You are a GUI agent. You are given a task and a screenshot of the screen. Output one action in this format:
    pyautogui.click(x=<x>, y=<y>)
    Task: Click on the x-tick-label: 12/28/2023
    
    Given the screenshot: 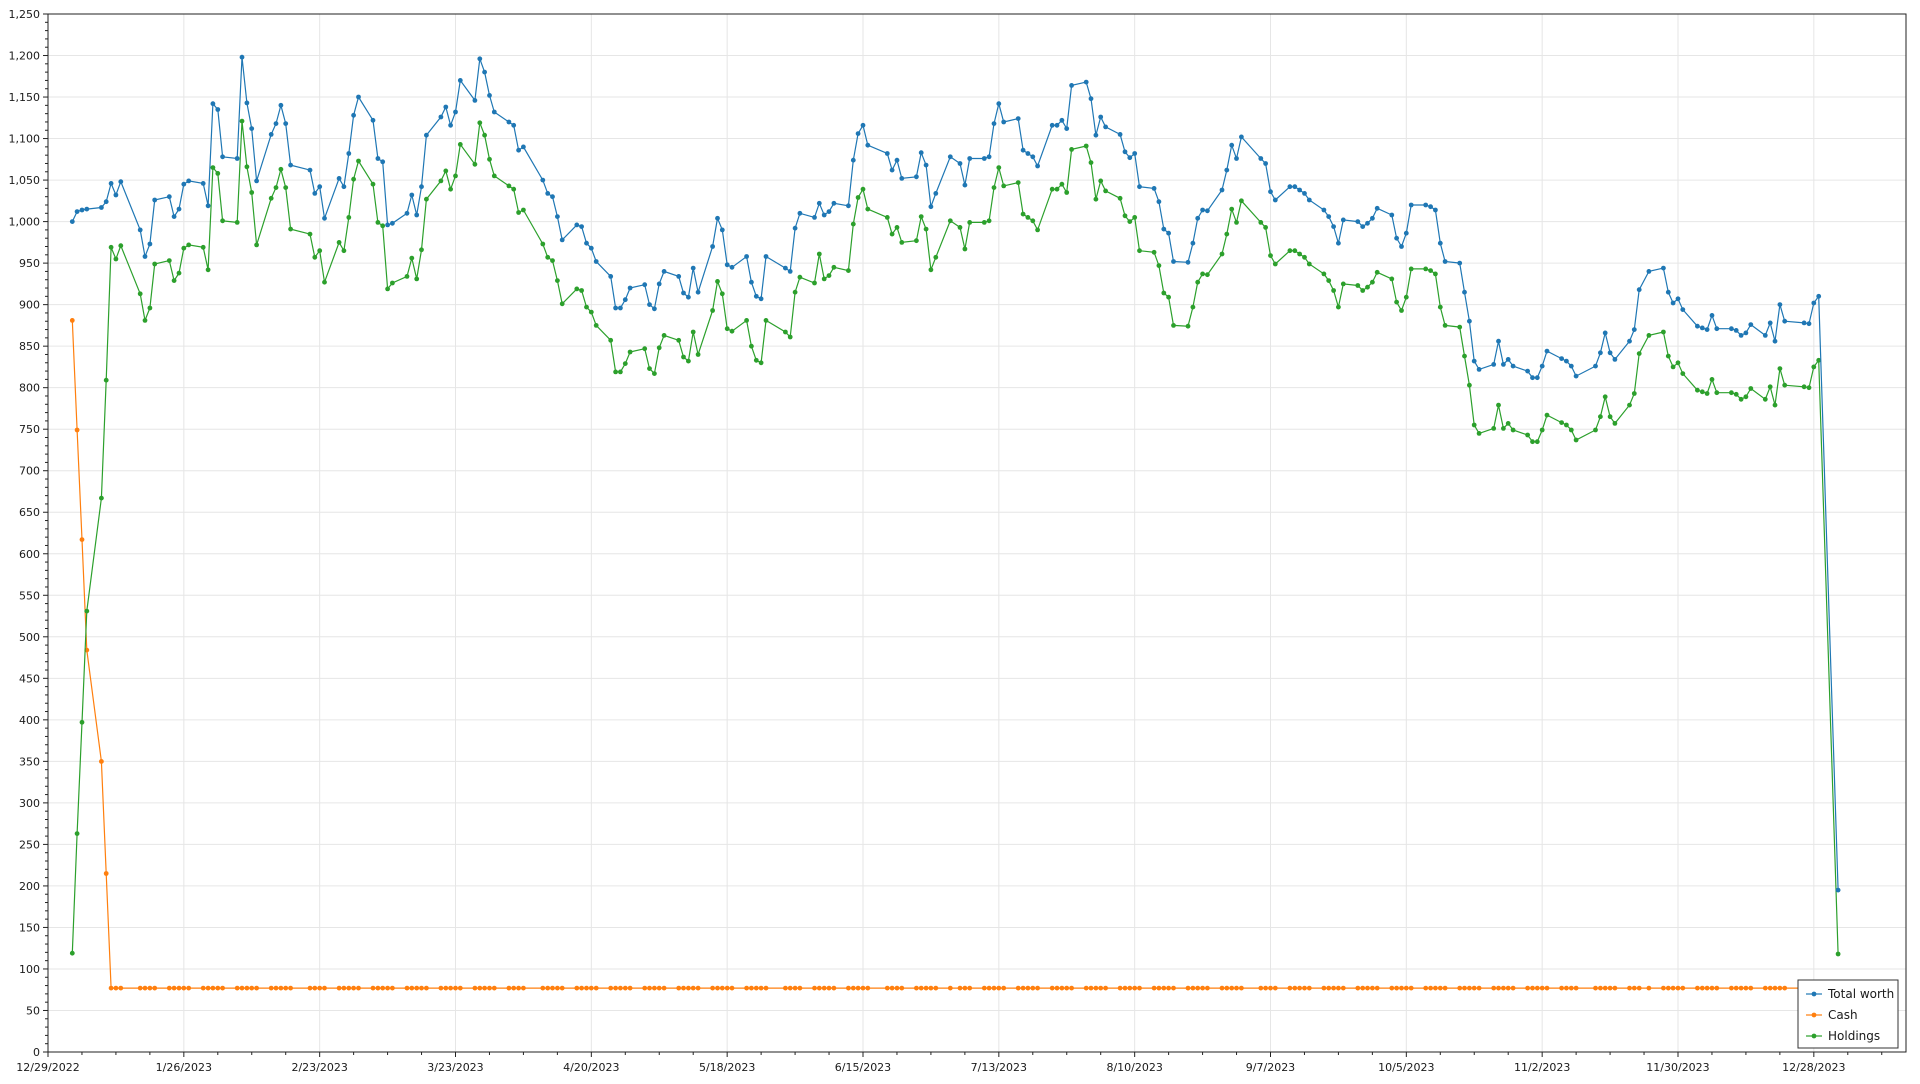 What is the action you would take?
    pyautogui.click(x=1813, y=1067)
    